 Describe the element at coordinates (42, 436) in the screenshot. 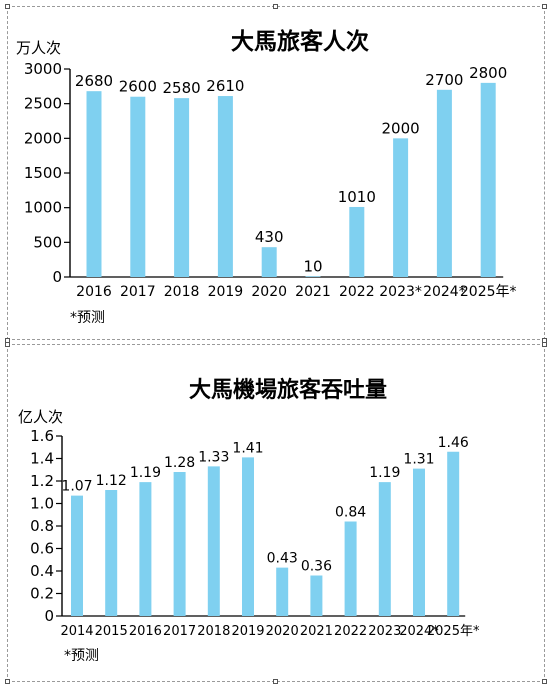

I see `y-tick-label: 1.6` at that location.